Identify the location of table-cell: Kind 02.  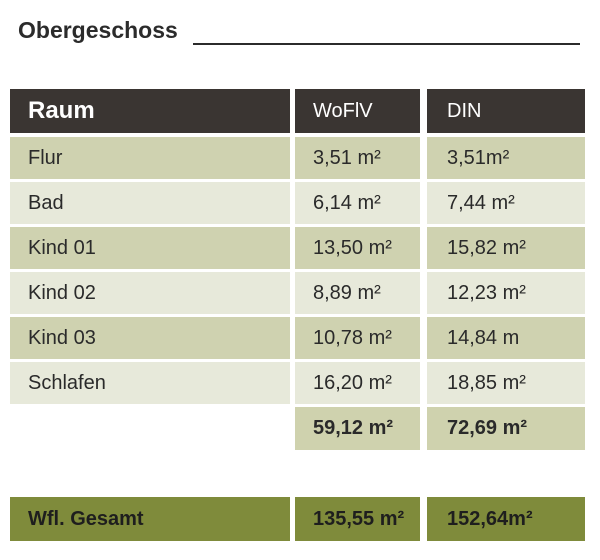
(150, 293).